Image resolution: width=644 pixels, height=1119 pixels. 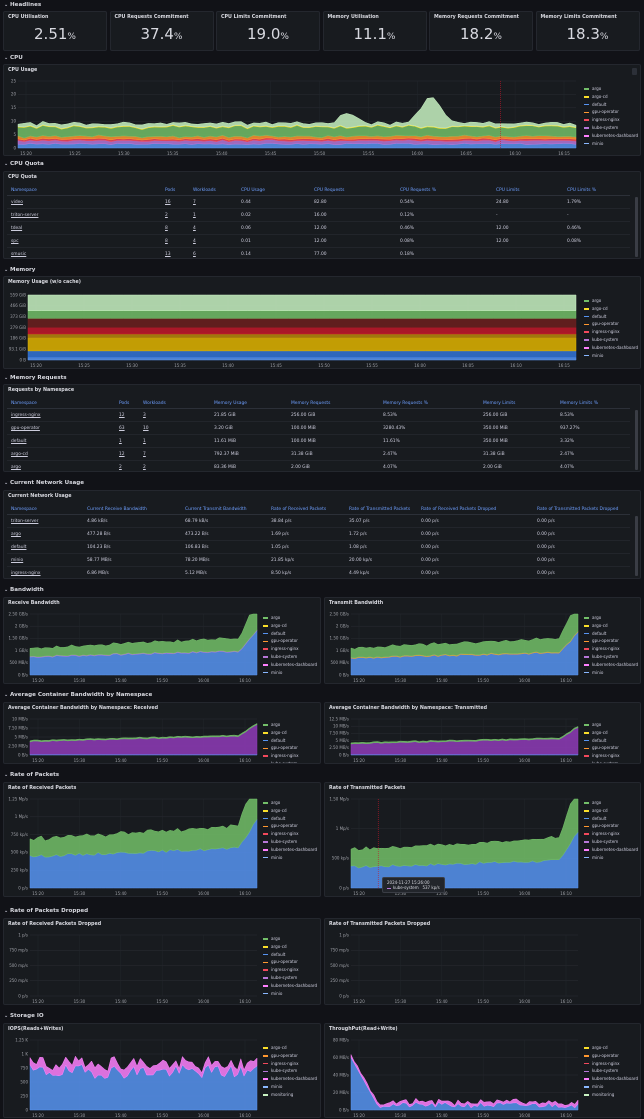 What do you see at coordinates (15, 241) in the screenshot?
I see `table-link: spc` at bounding box center [15, 241].